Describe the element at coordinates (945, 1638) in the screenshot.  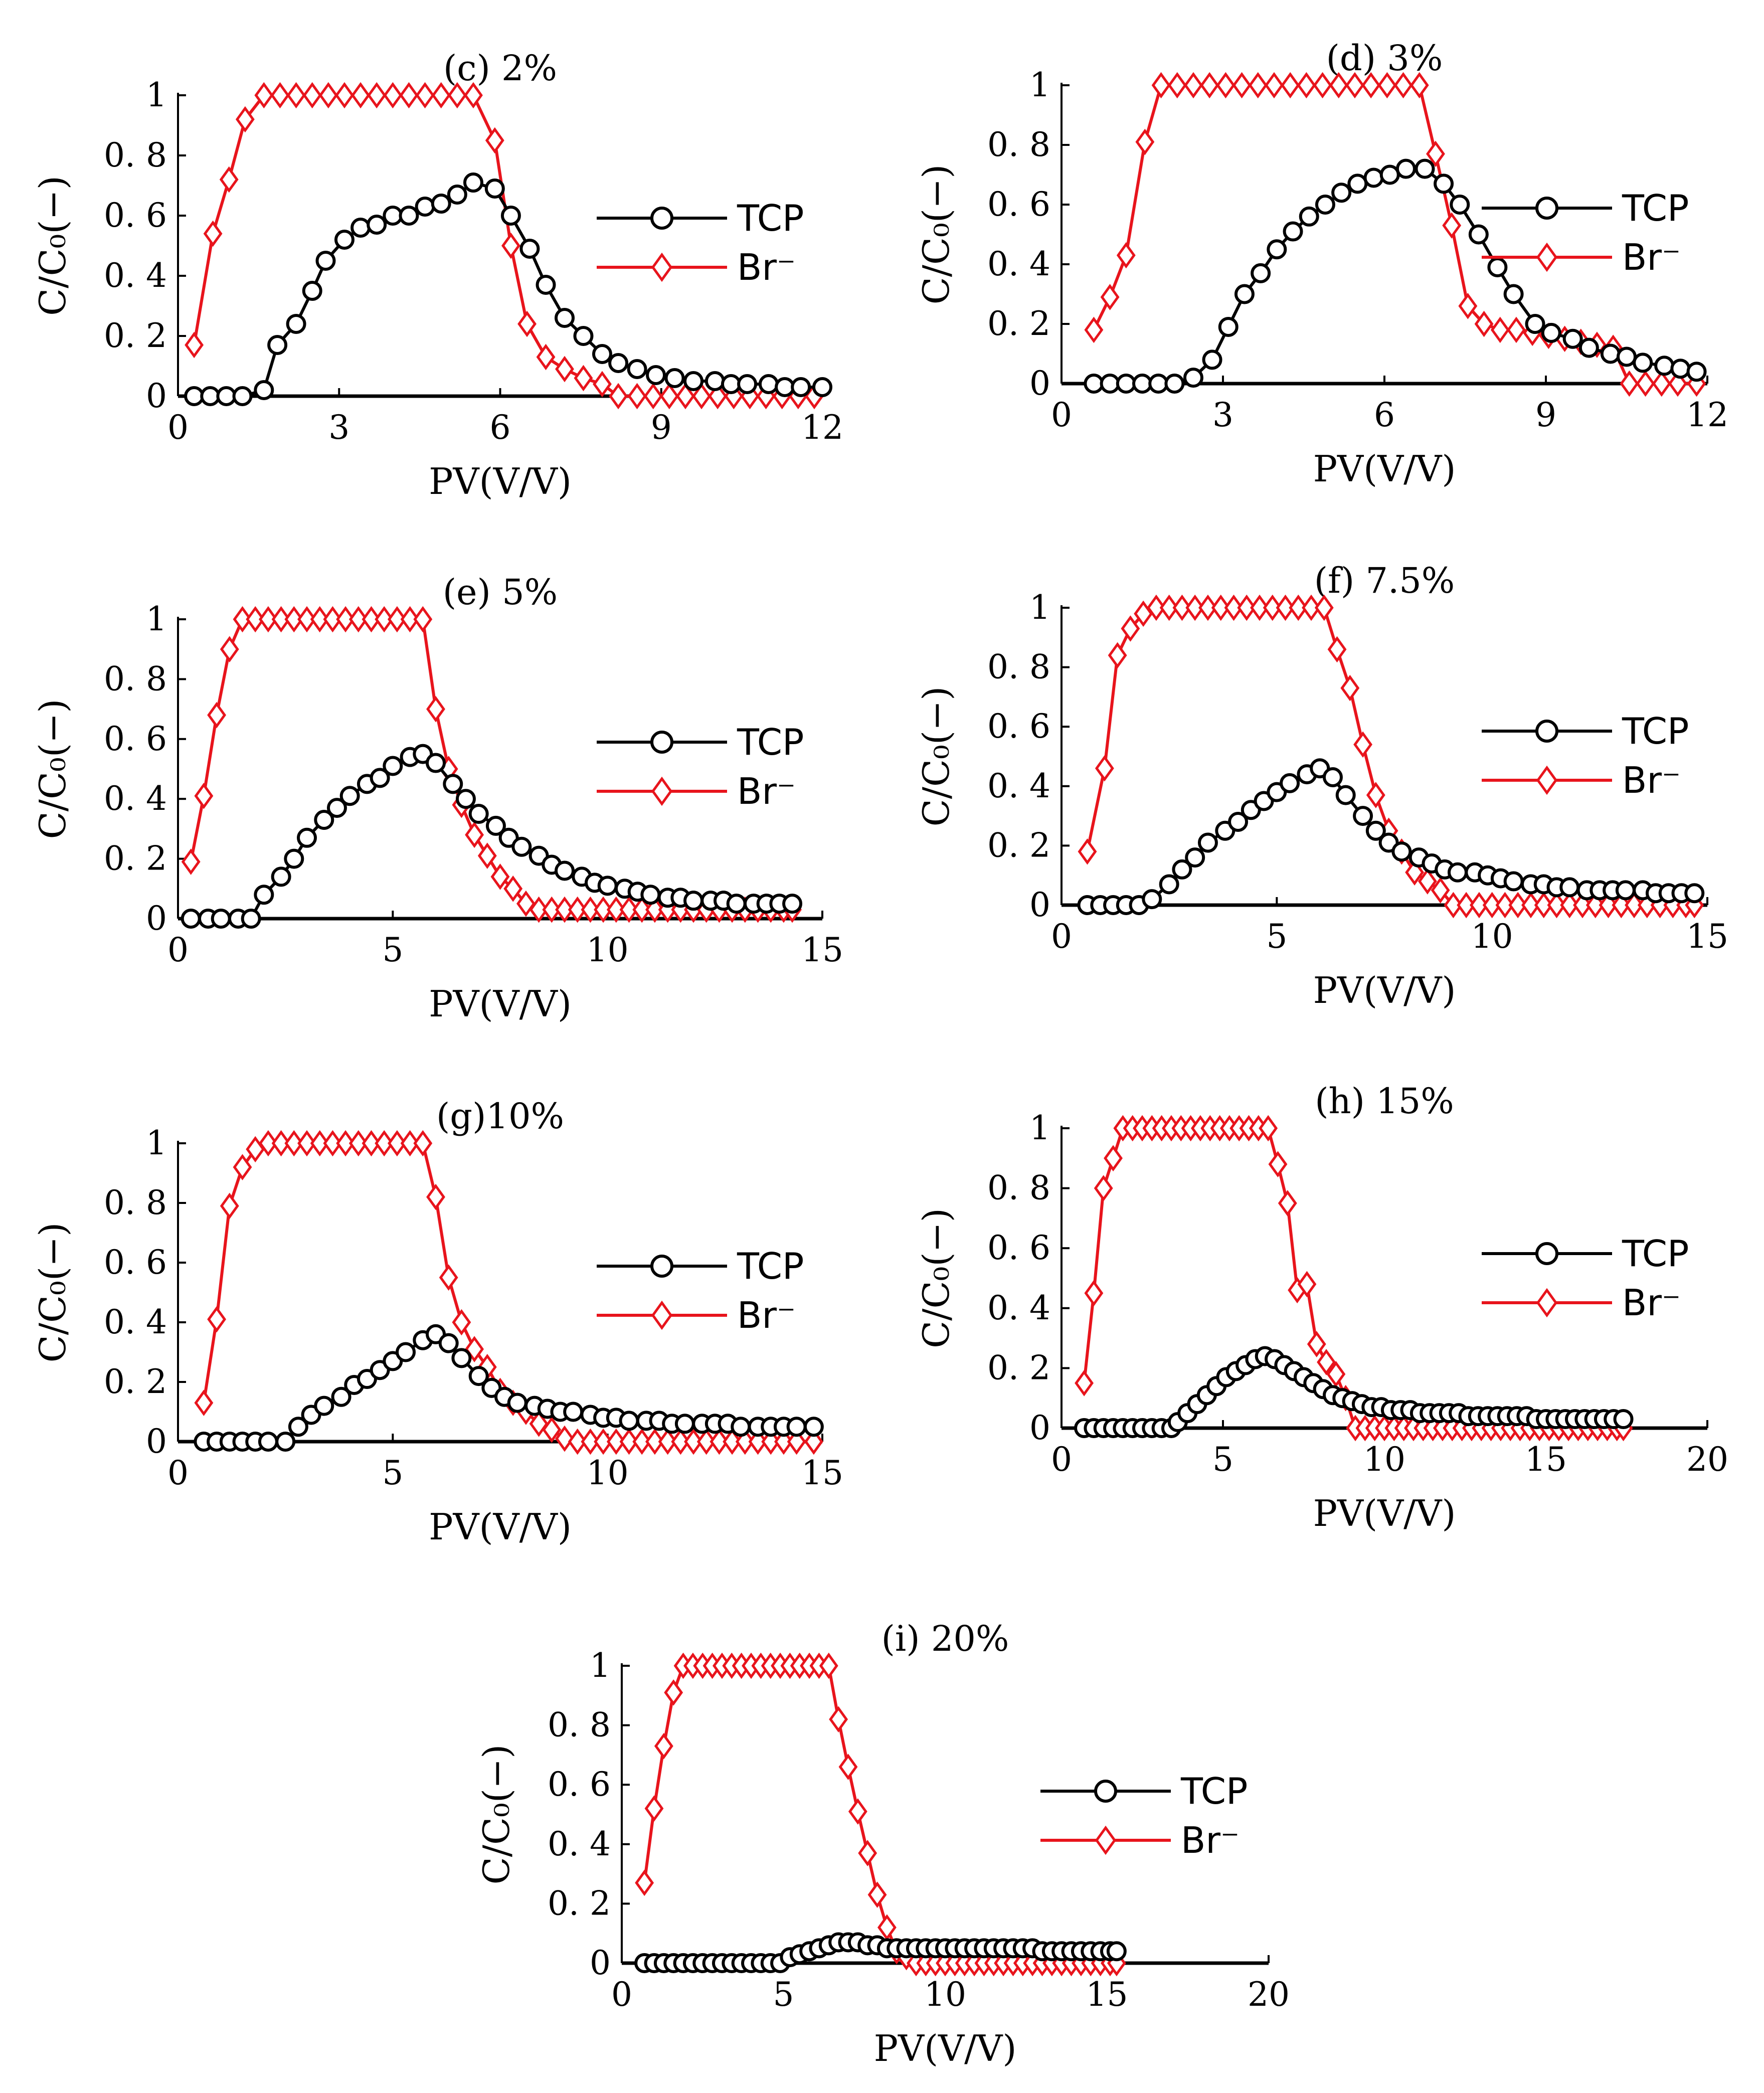
I see `chart-title: (i) 20%` at that location.